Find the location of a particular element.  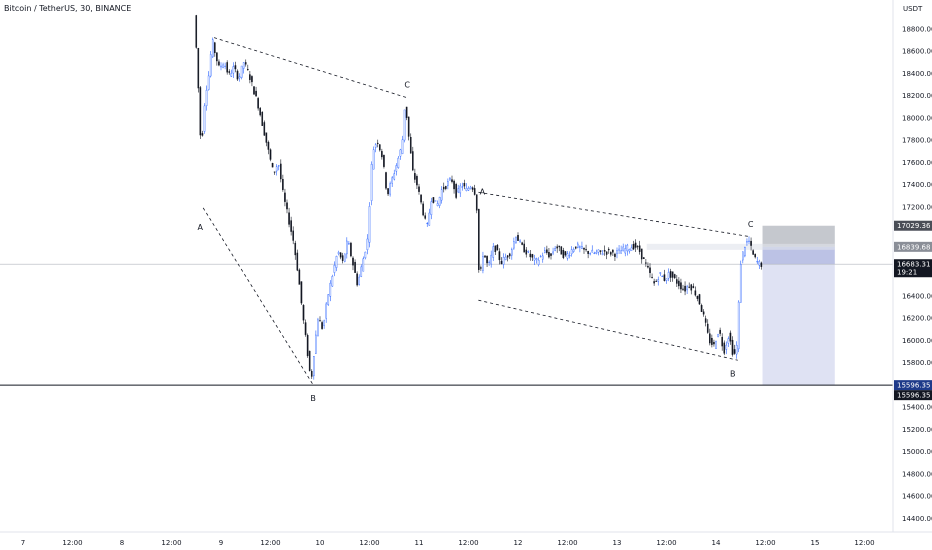

short-position-tool is located at coordinates (740, 305).